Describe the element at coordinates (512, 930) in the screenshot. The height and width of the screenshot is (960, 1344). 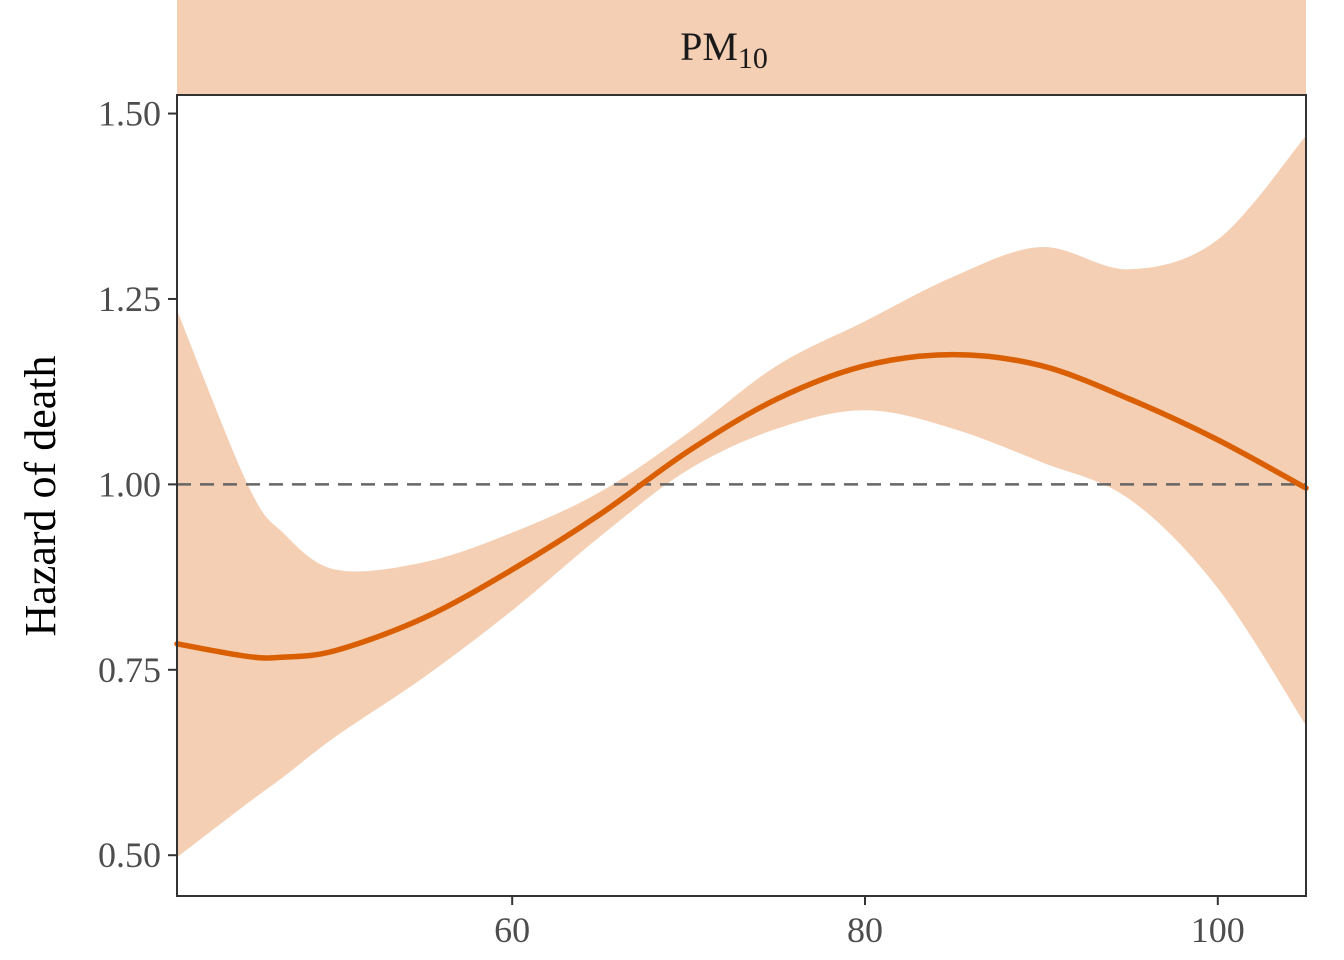
I see `x-tick-label: 60` at that location.